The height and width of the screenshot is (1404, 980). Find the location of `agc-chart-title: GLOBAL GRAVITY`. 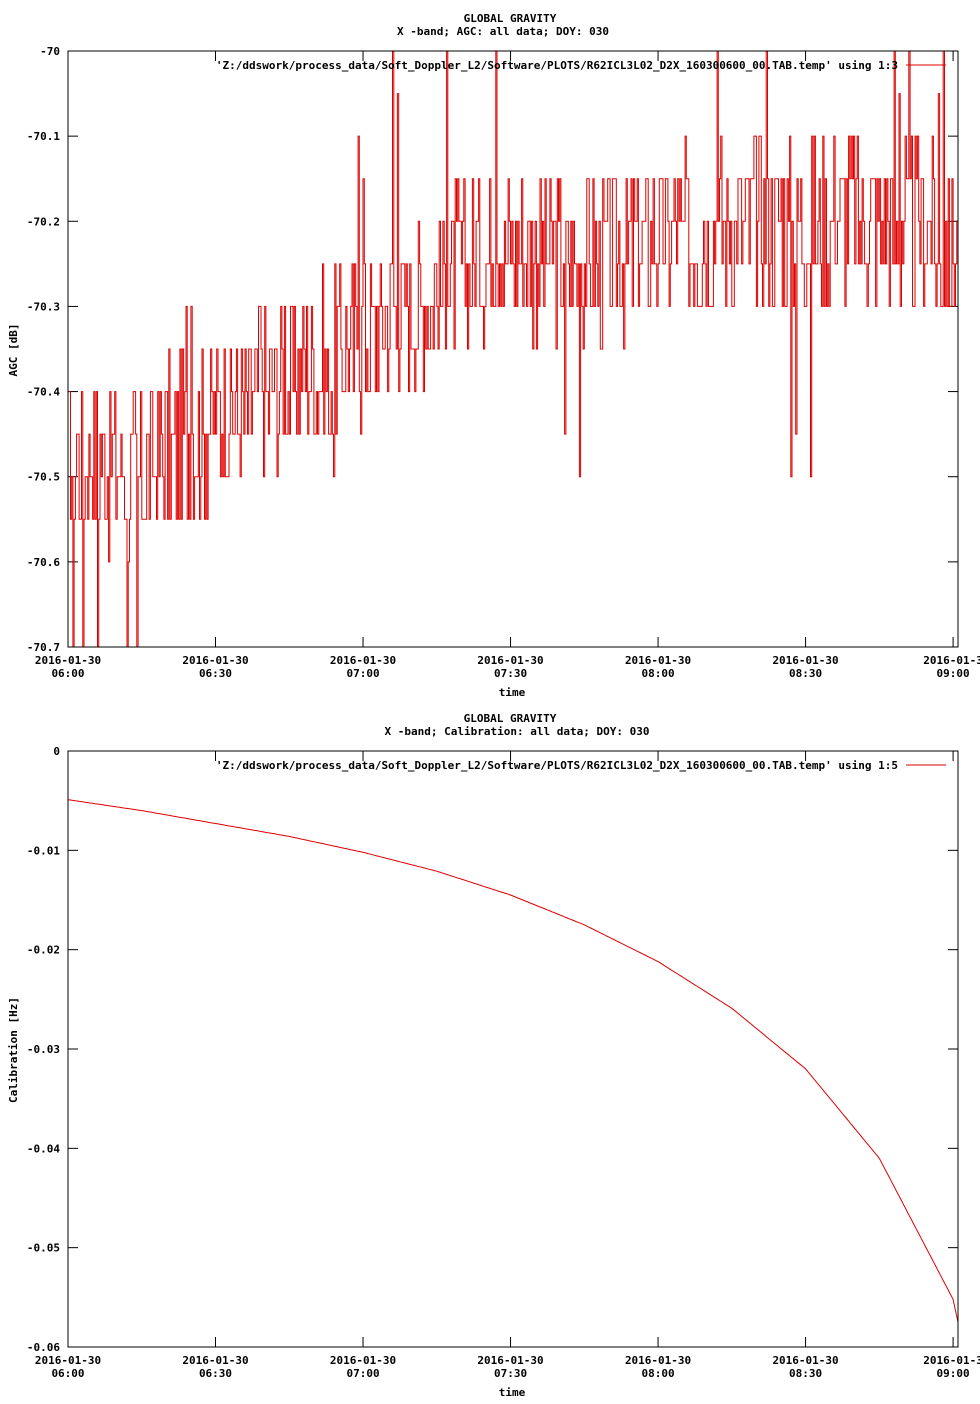

agc-chart-title: GLOBAL GRAVITY is located at coordinates (510, 18).